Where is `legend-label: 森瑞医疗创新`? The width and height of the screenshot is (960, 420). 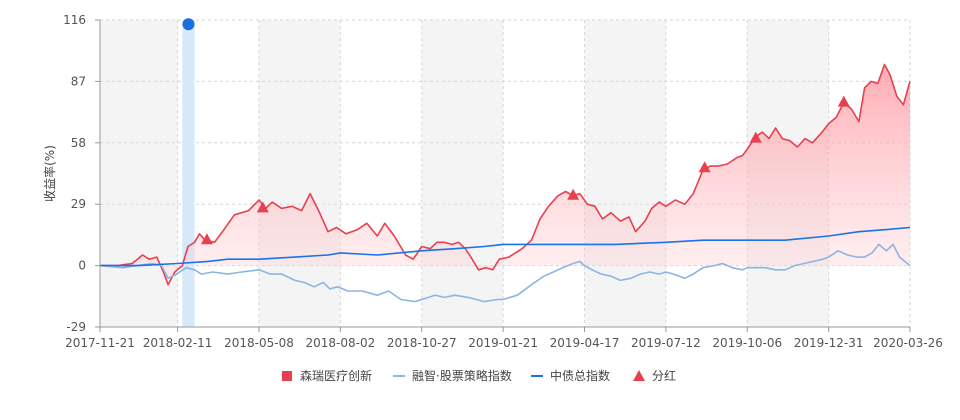
legend-label: 森瑞医疗创新 is located at coordinates (336, 375).